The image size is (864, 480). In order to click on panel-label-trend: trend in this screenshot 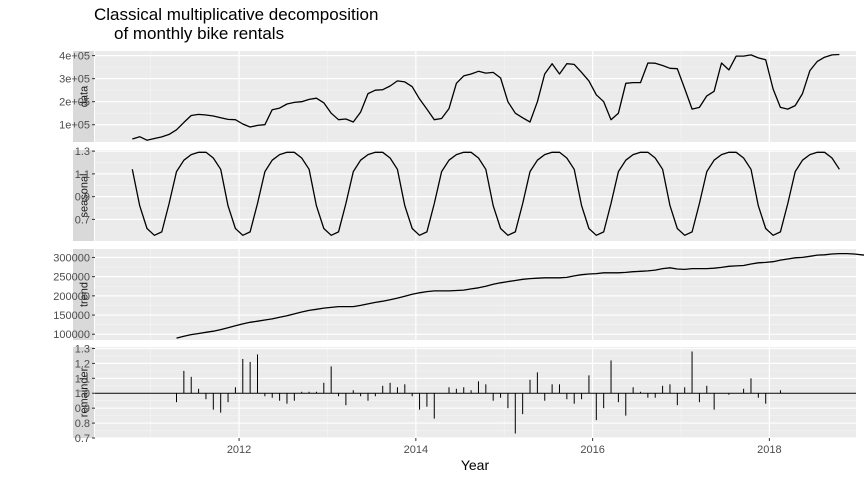, I will do `click(85, 294)`.